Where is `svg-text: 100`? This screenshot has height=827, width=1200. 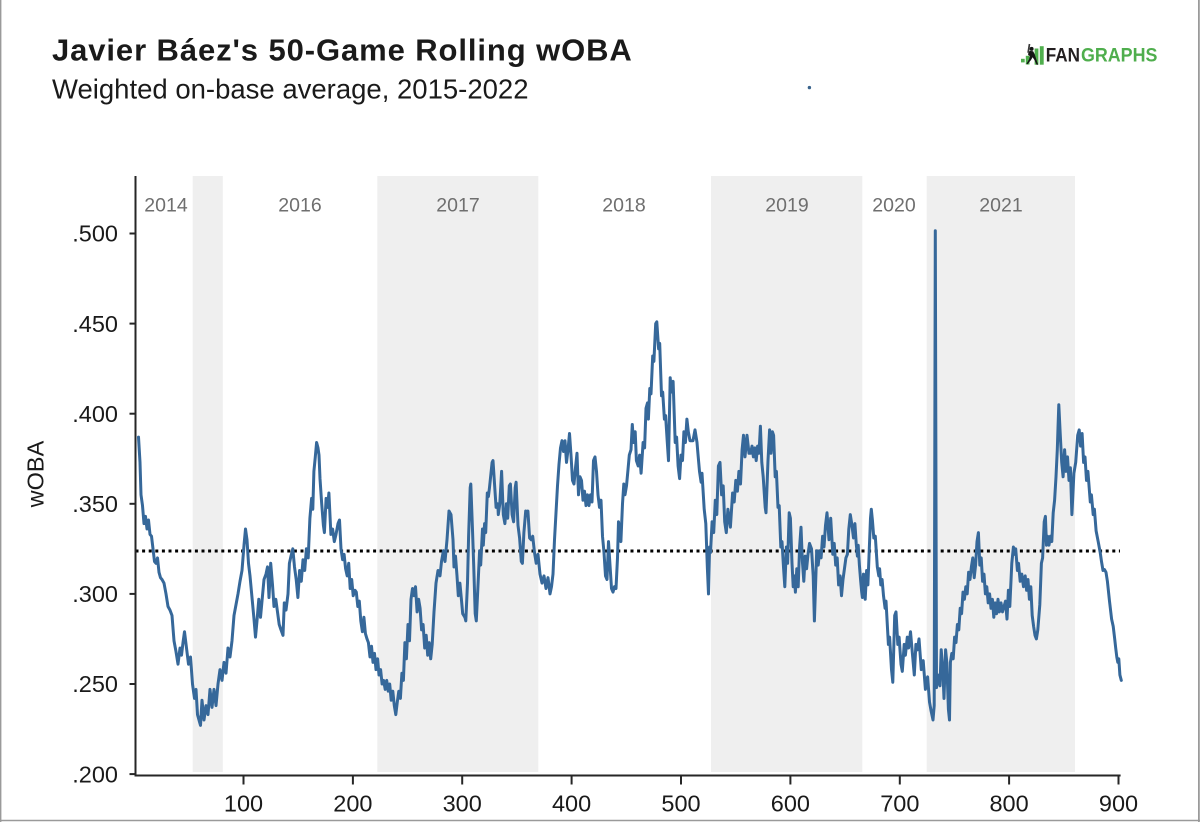 svg-text: 100 is located at coordinates (243, 803).